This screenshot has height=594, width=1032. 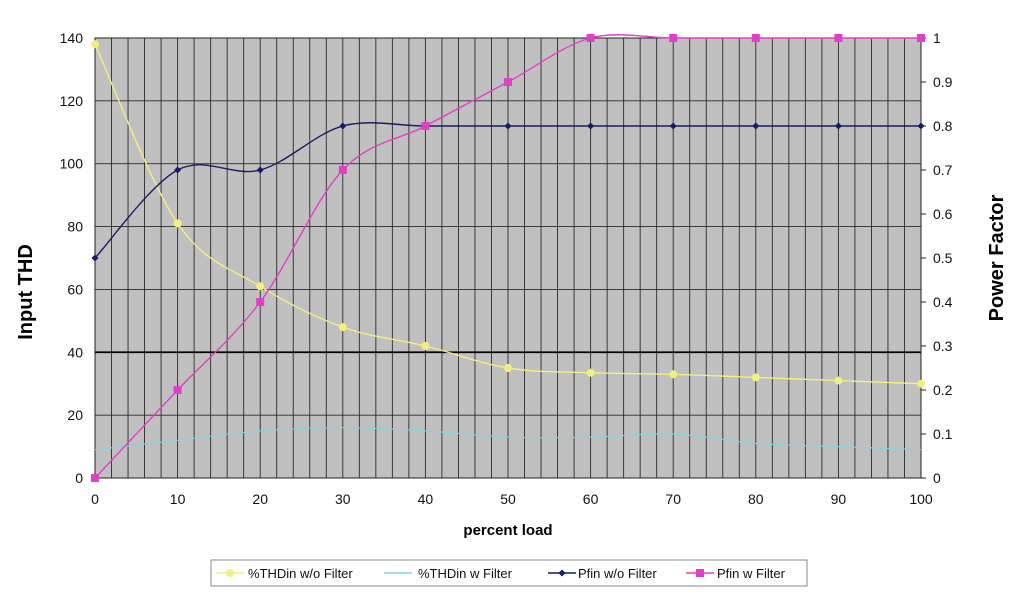 What do you see at coordinates (997, 257) in the screenshot?
I see `y2-axis-title: Power Factor` at bounding box center [997, 257].